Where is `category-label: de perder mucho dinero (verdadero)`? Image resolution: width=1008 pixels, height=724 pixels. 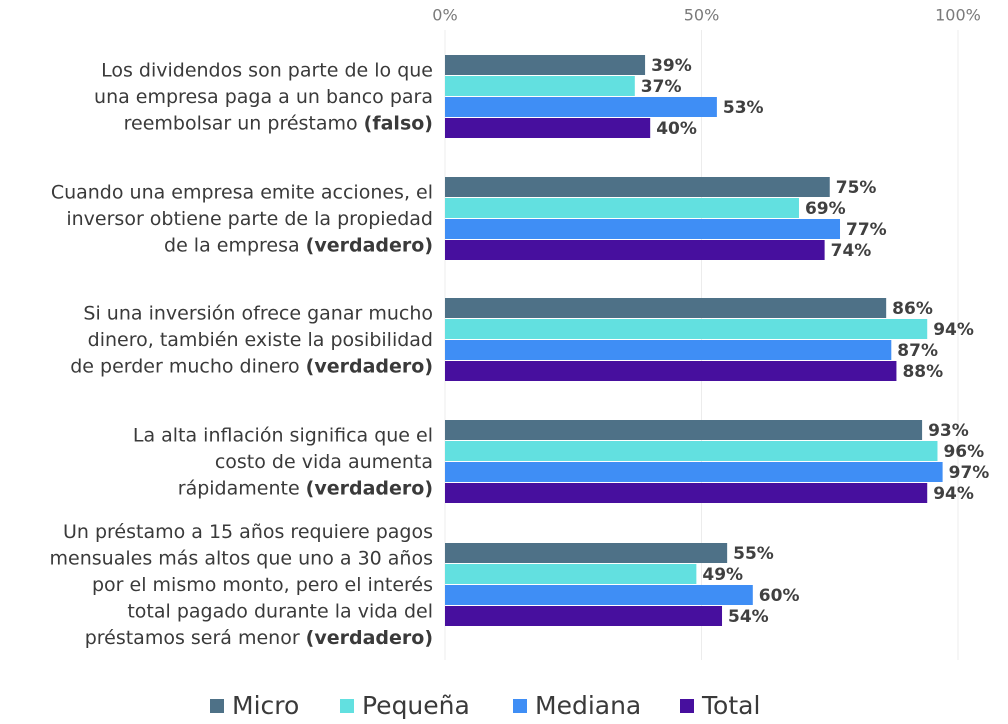
category-label: de perder mucho dinero (verdadero) is located at coordinates (251, 366).